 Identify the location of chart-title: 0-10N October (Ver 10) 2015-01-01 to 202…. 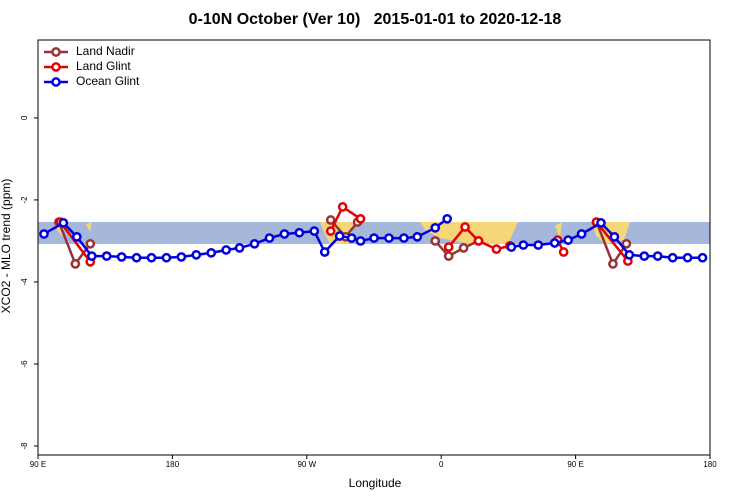
(375, 19).